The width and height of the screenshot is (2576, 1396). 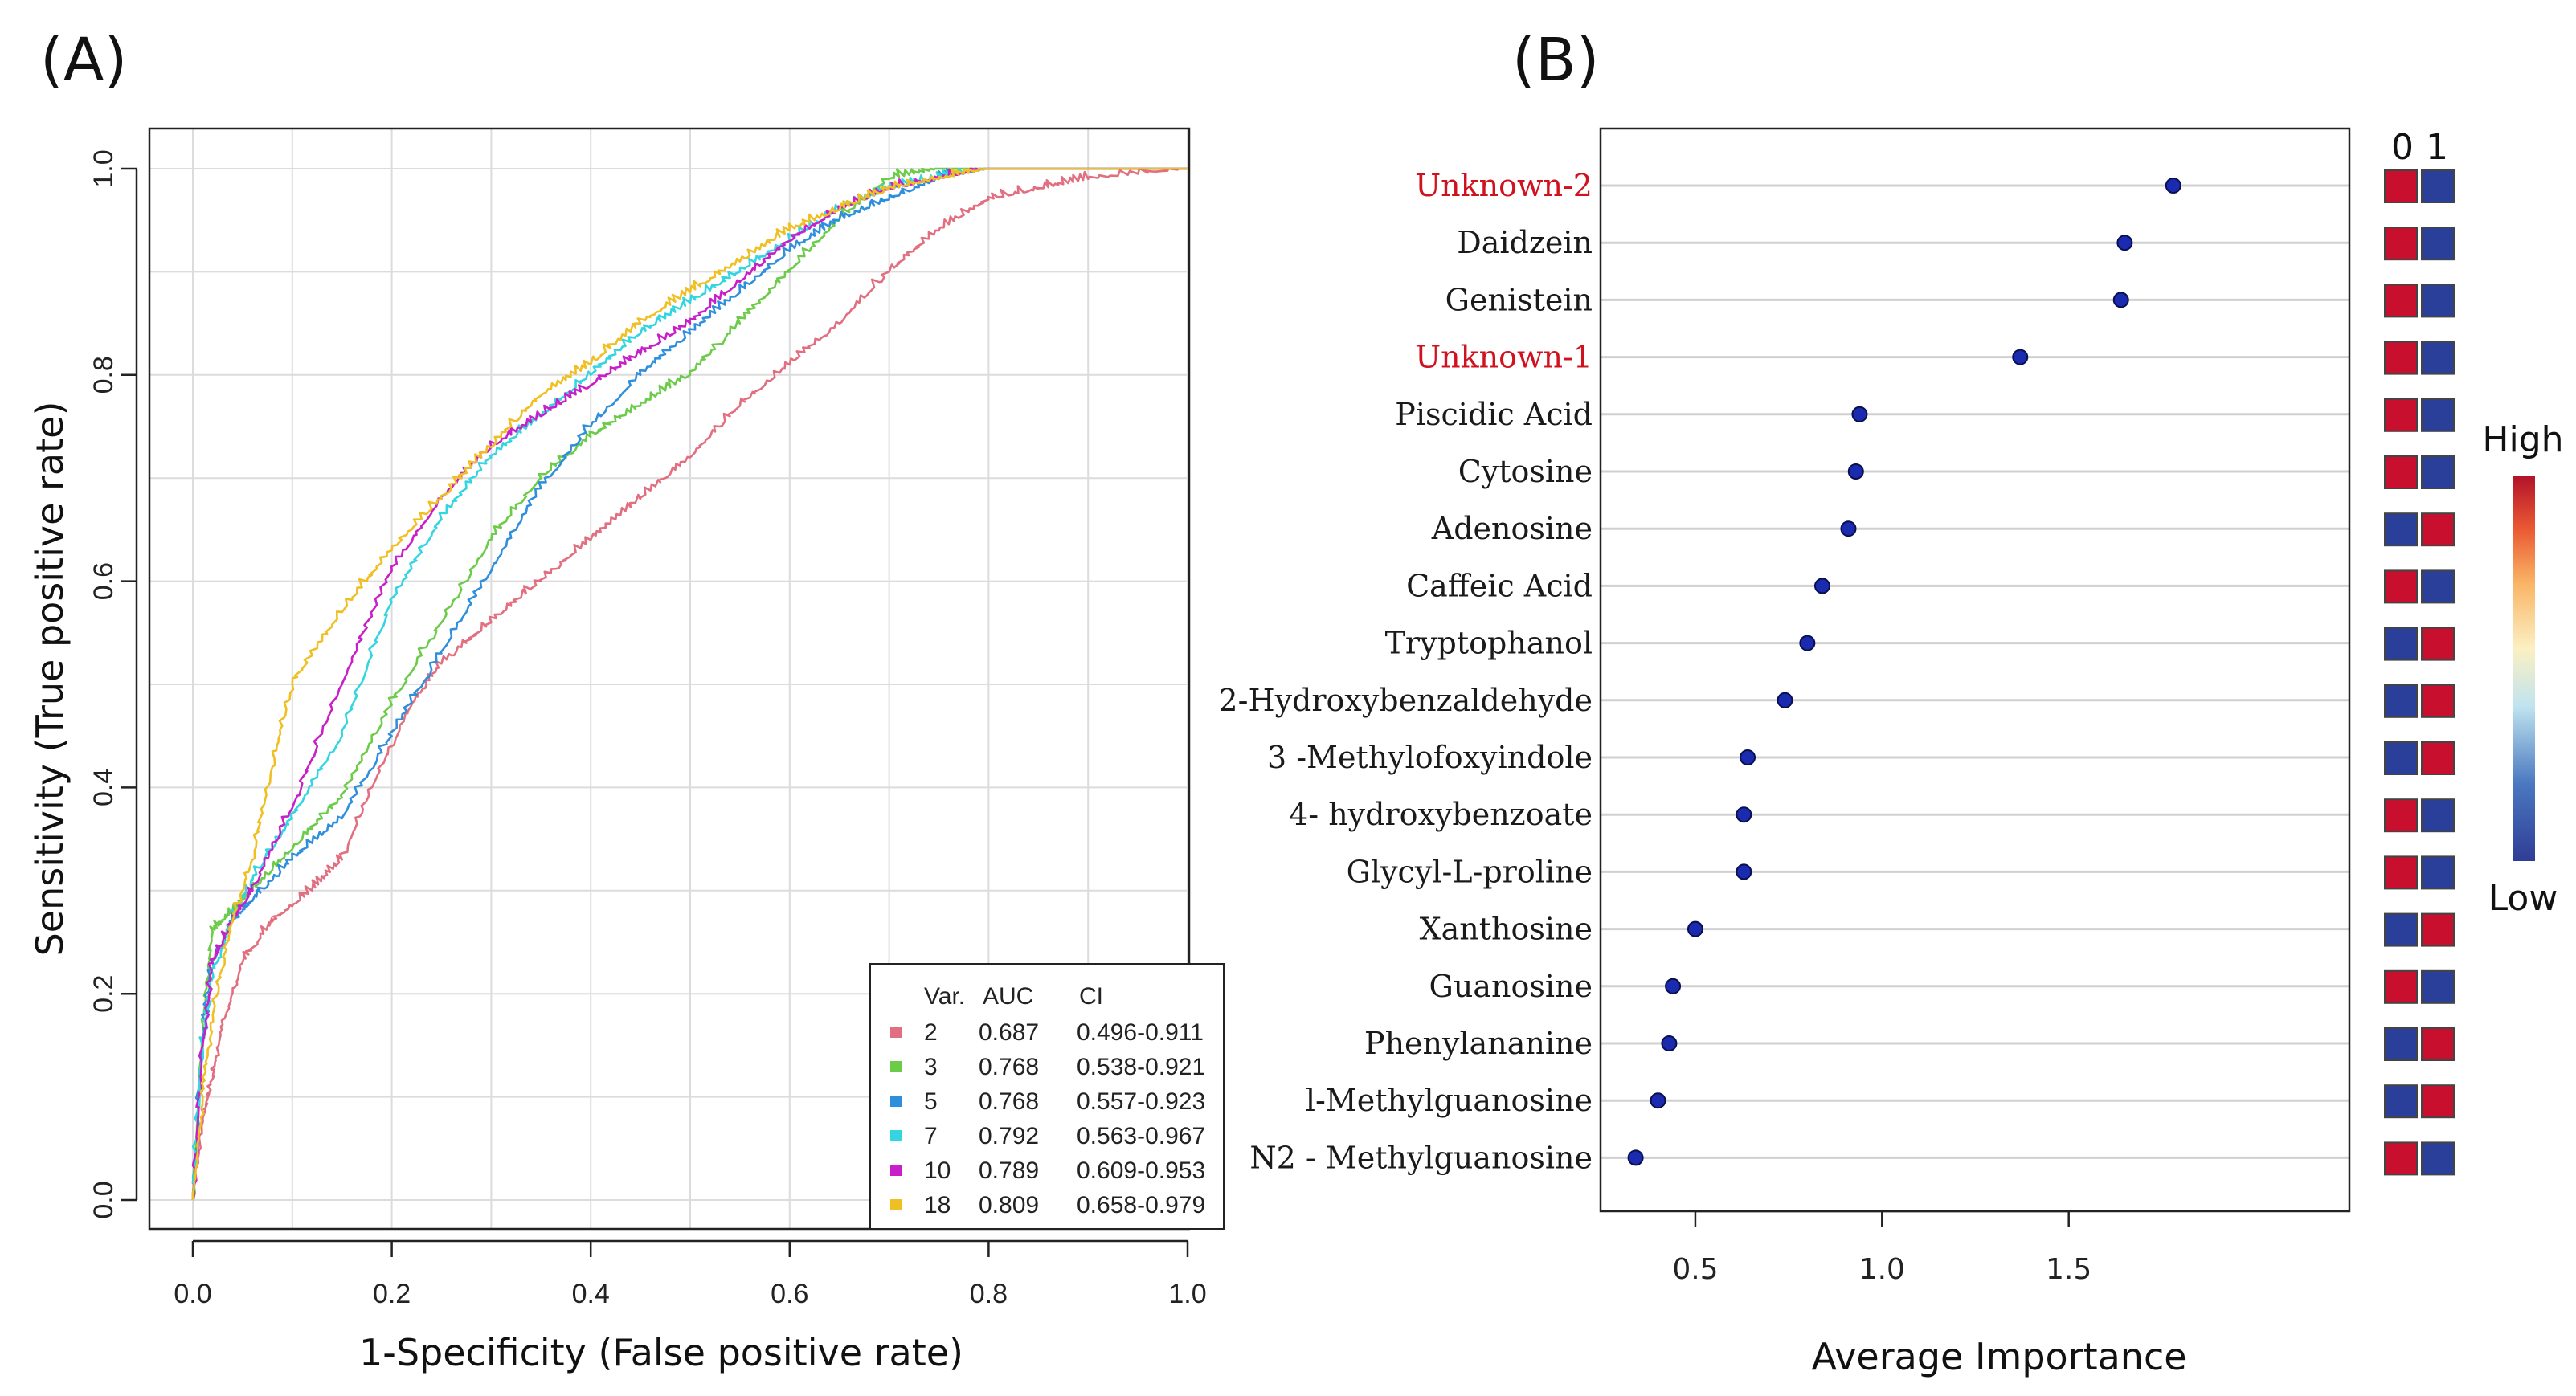 I want to click on legend-var: 2, so click(x=931, y=1032).